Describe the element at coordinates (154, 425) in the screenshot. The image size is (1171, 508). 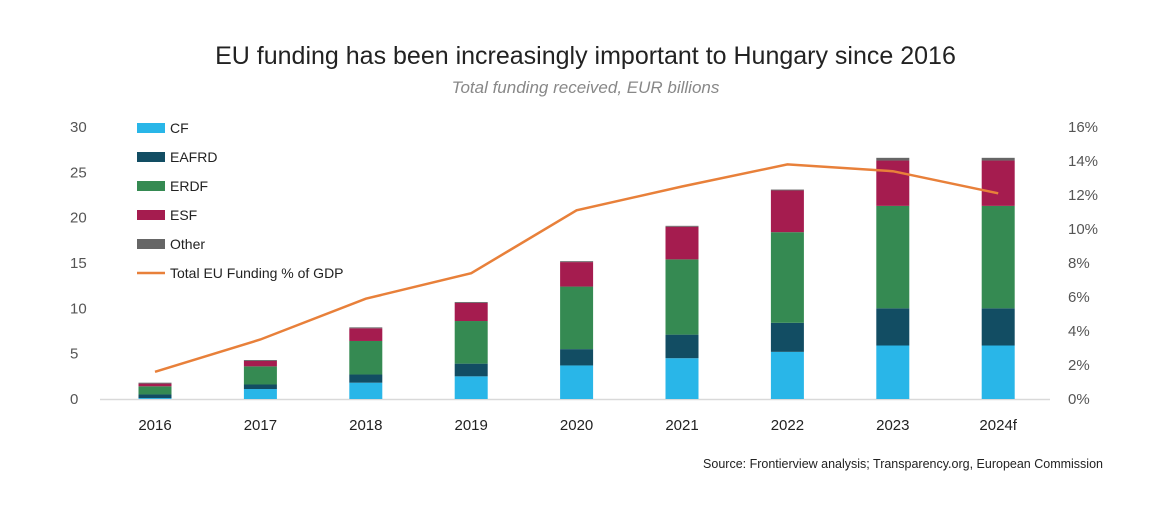
I see `x-tick-label: 2016` at that location.